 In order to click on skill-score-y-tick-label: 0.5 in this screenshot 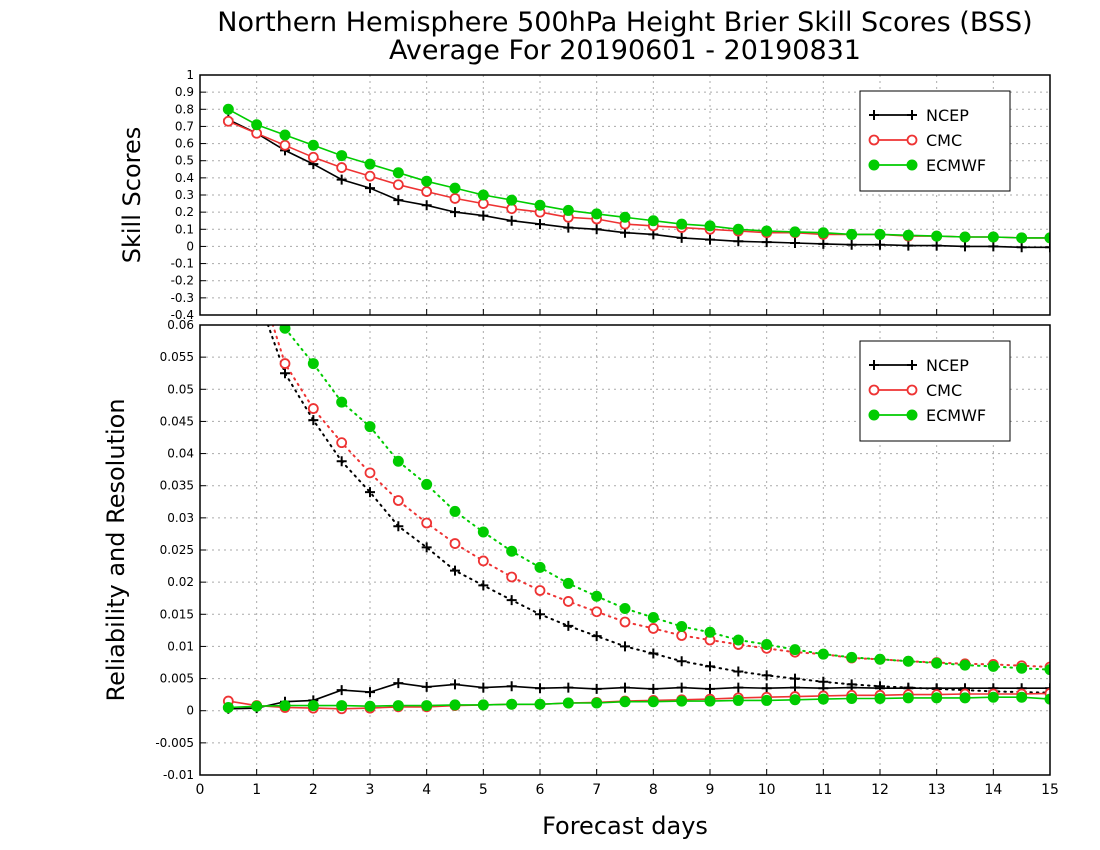, I will do `click(184, 161)`.